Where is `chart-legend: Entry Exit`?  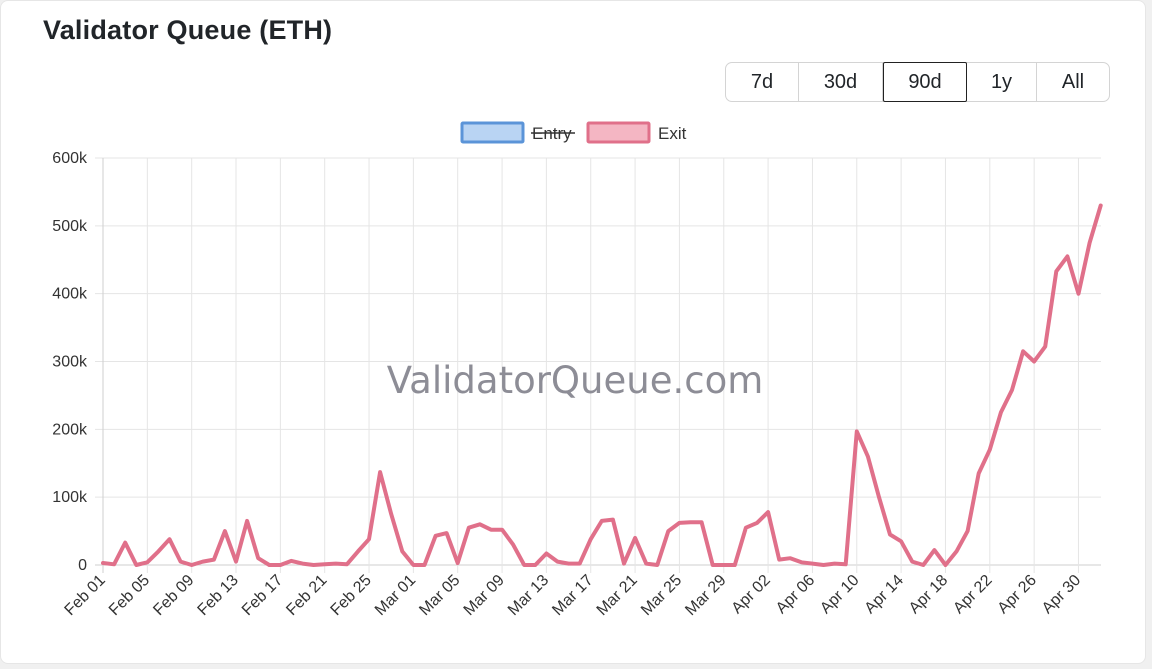
chart-legend: Entry Exit is located at coordinates (573, 132).